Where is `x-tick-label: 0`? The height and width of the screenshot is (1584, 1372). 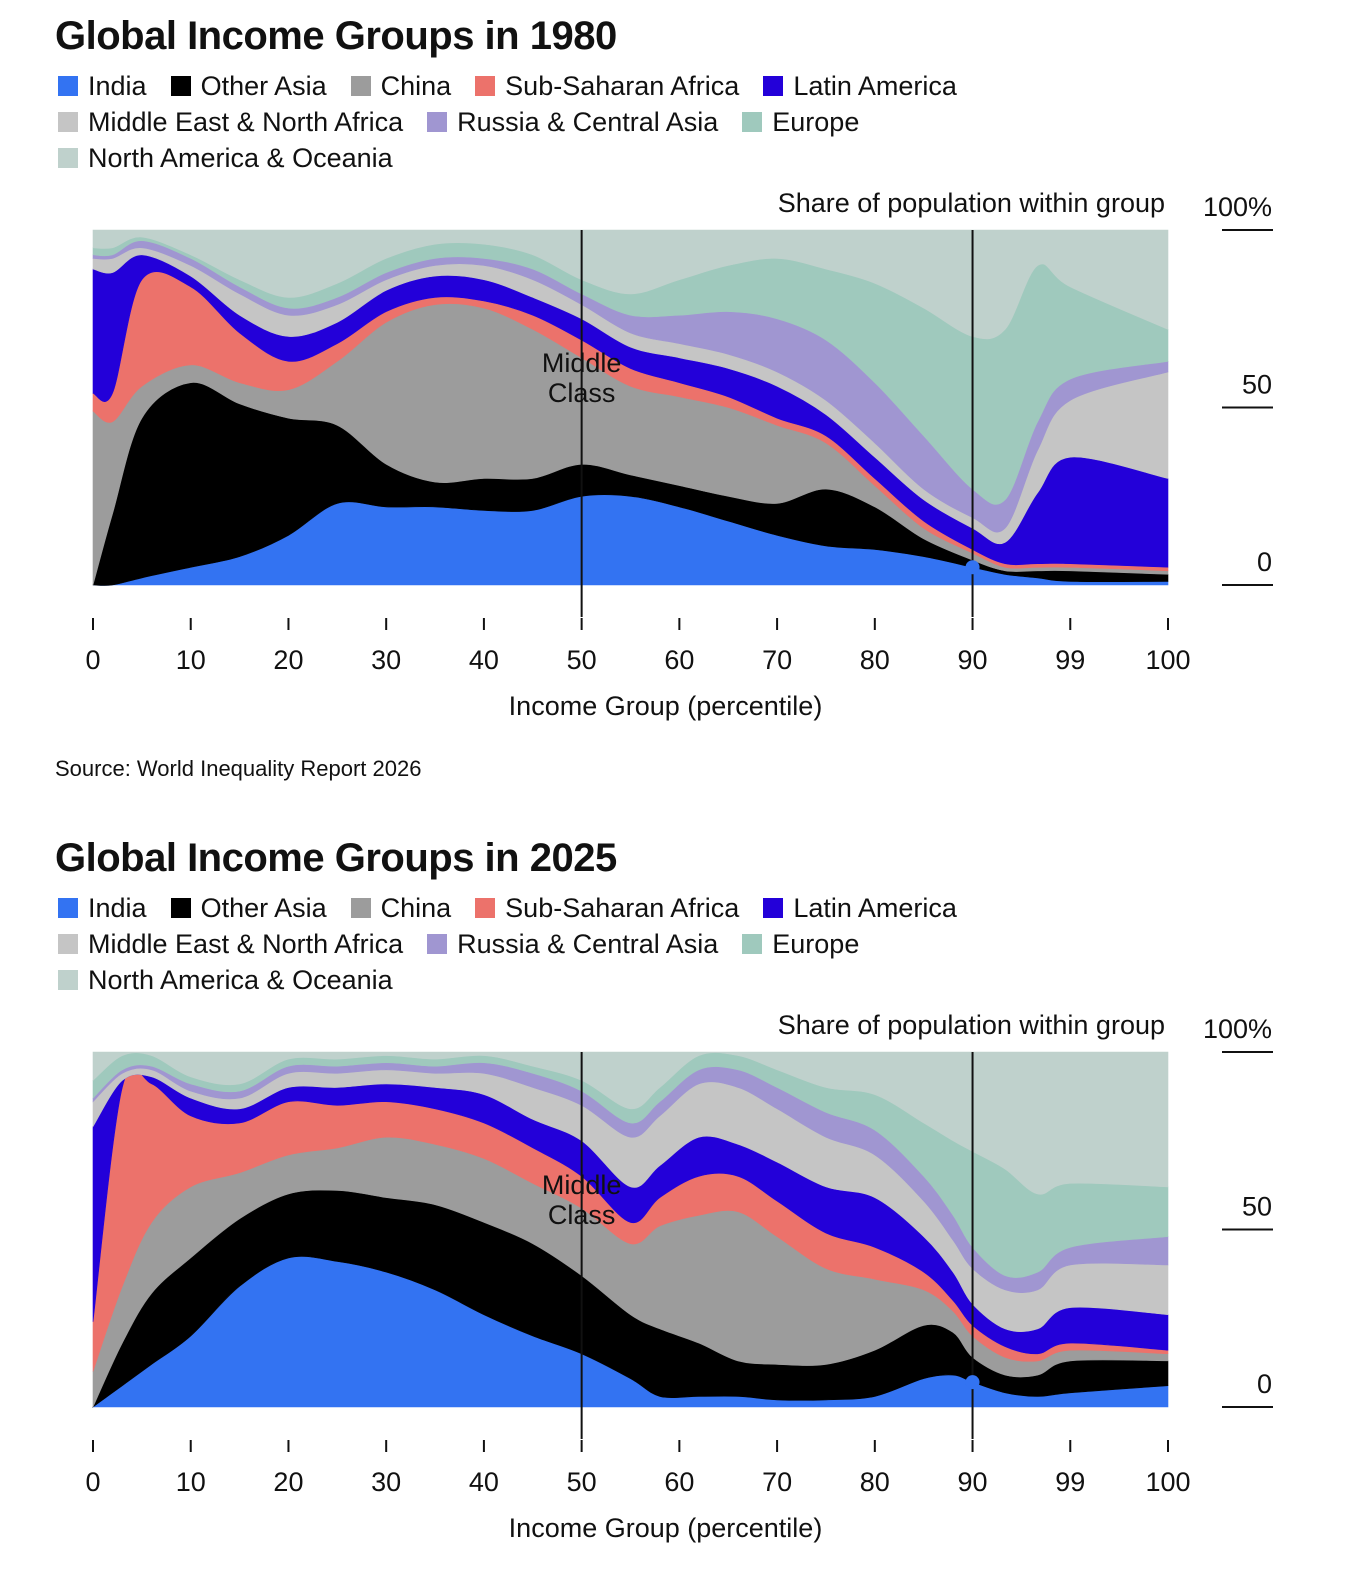
x-tick-label: 0 is located at coordinates (92, 1482).